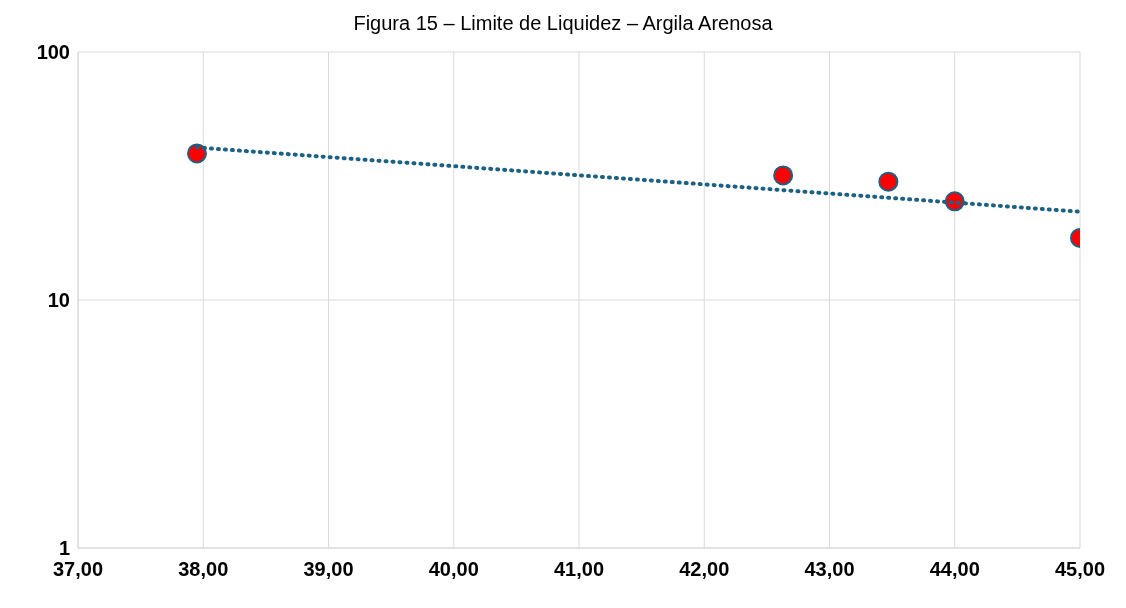 This screenshot has height=608, width=1126. Describe the element at coordinates (563, 23) in the screenshot. I see `chart-title: Figura 15 – Limite de Liquidez – Argila Arenosa` at that location.